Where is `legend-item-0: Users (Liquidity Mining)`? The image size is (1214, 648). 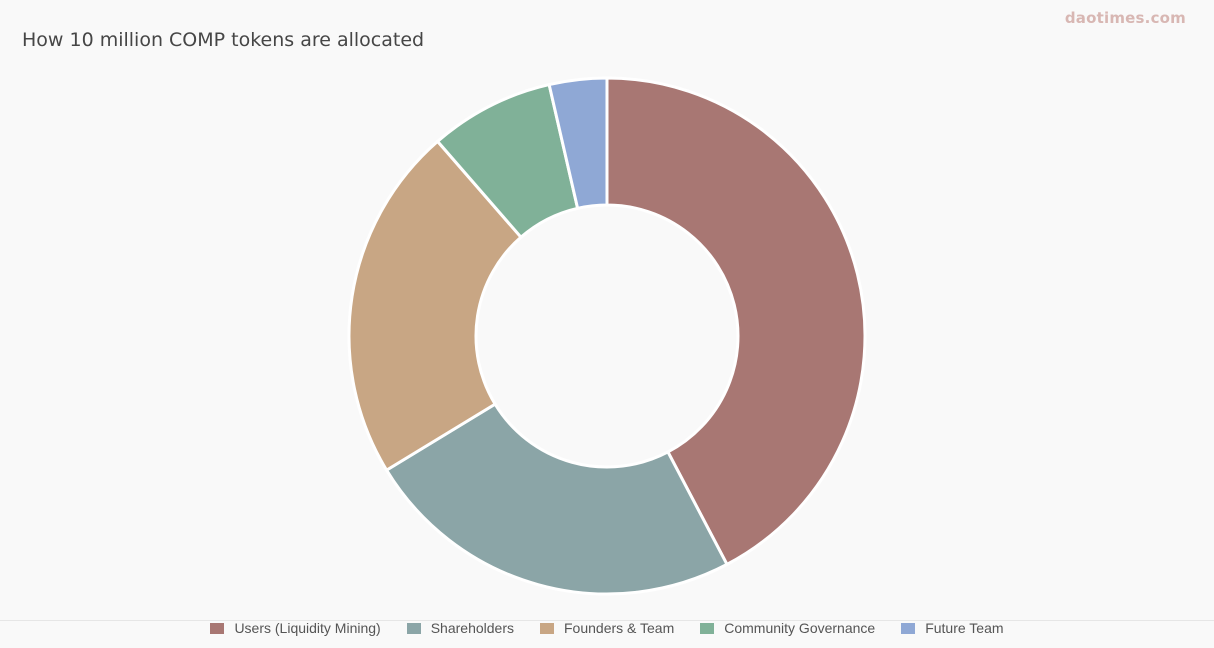 legend-item-0: Users (Liquidity Mining) is located at coordinates (295, 628).